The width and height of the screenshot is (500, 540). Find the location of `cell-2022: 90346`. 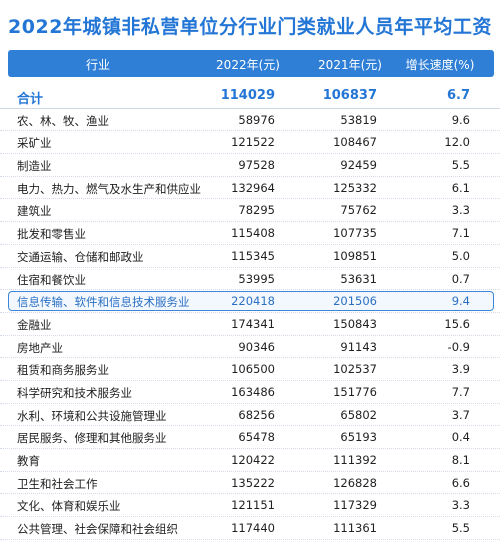

cell-2022: 90346 is located at coordinates (256, 346).